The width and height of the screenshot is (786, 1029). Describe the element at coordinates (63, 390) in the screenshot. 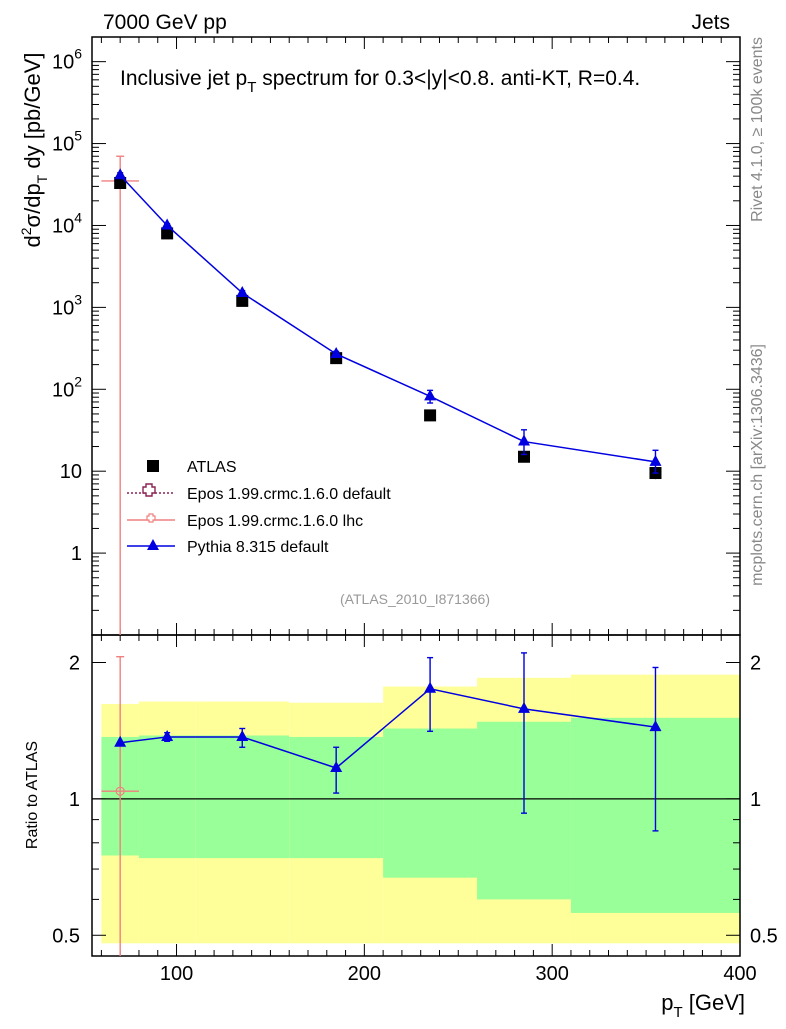

I see `main-y-tick-base-100: 10` at that location.